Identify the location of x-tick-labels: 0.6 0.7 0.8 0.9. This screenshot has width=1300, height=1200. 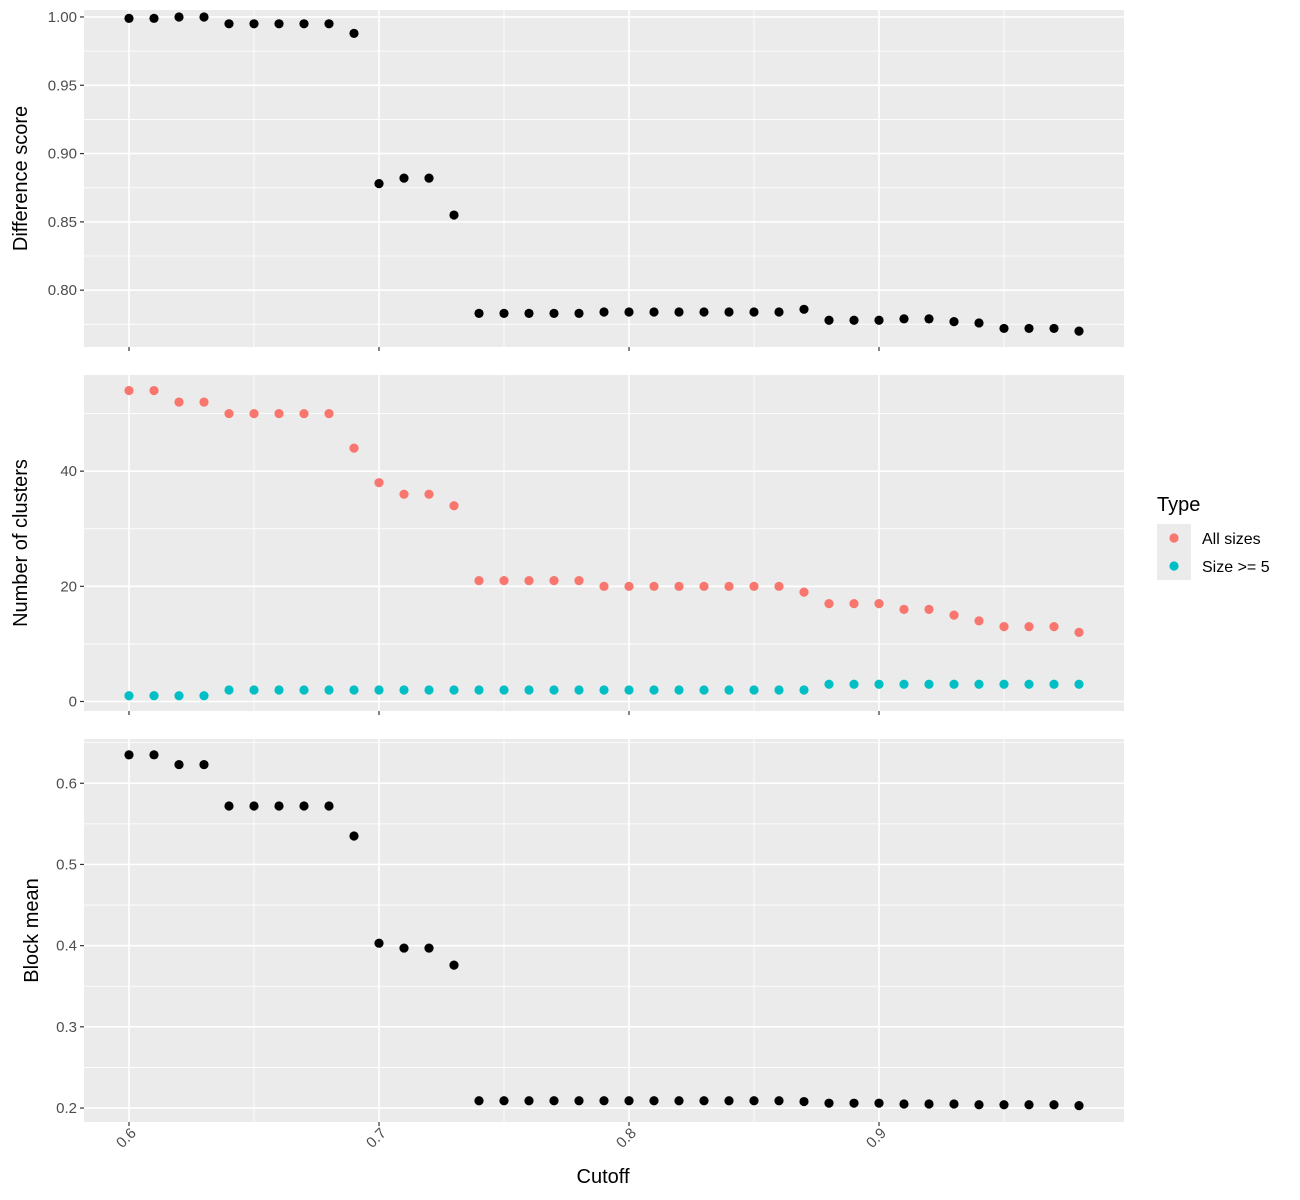
(501, 1138).